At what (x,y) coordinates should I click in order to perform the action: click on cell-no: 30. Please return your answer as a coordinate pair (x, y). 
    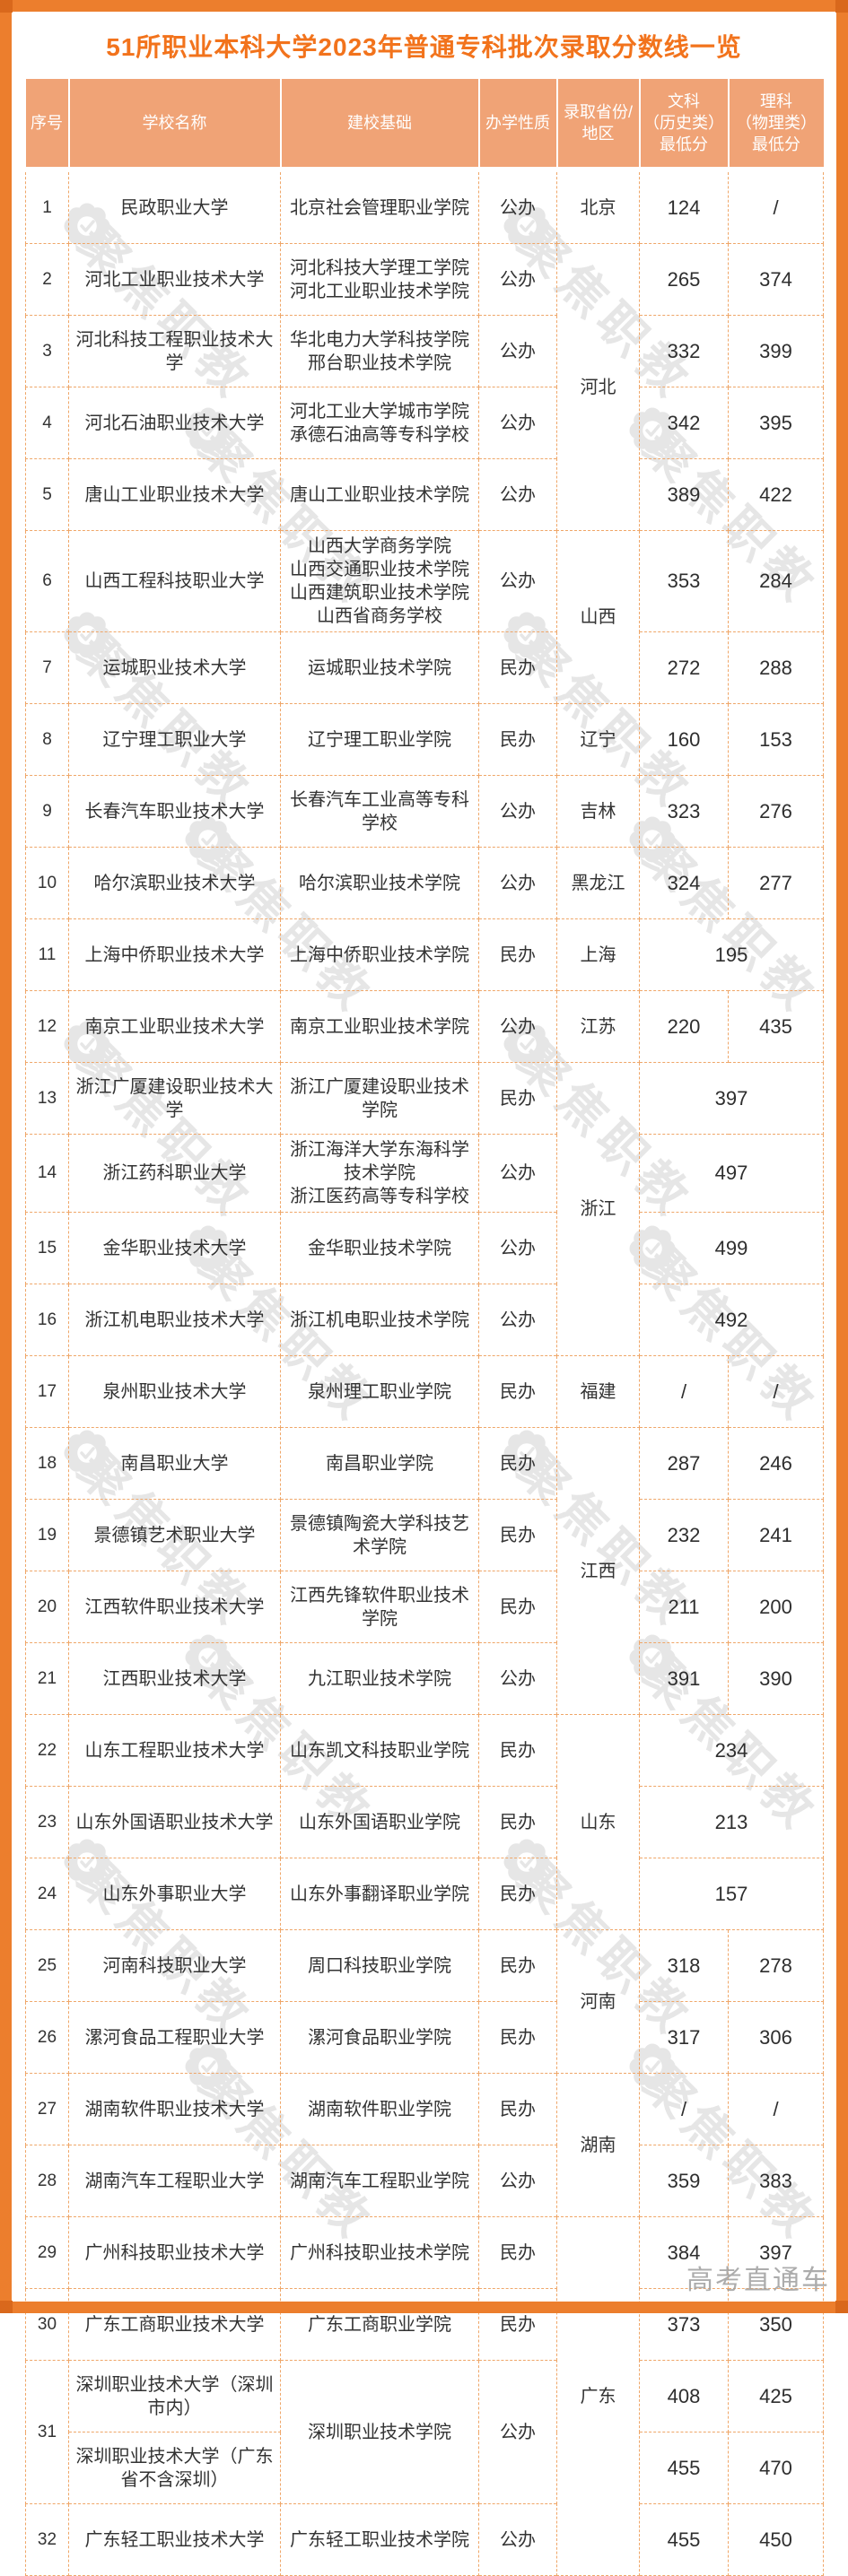
    Looking at the image, I should click on (47, 2324).